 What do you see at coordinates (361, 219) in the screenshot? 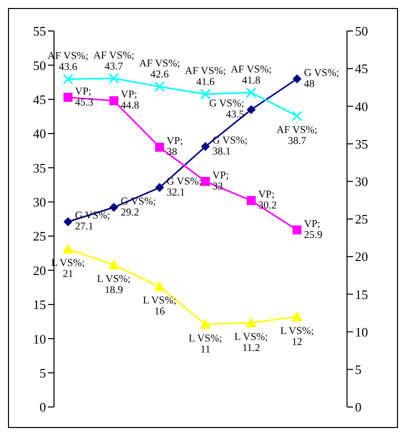
I see `y2-tick-label: 25` at bounding box center [361, 219].